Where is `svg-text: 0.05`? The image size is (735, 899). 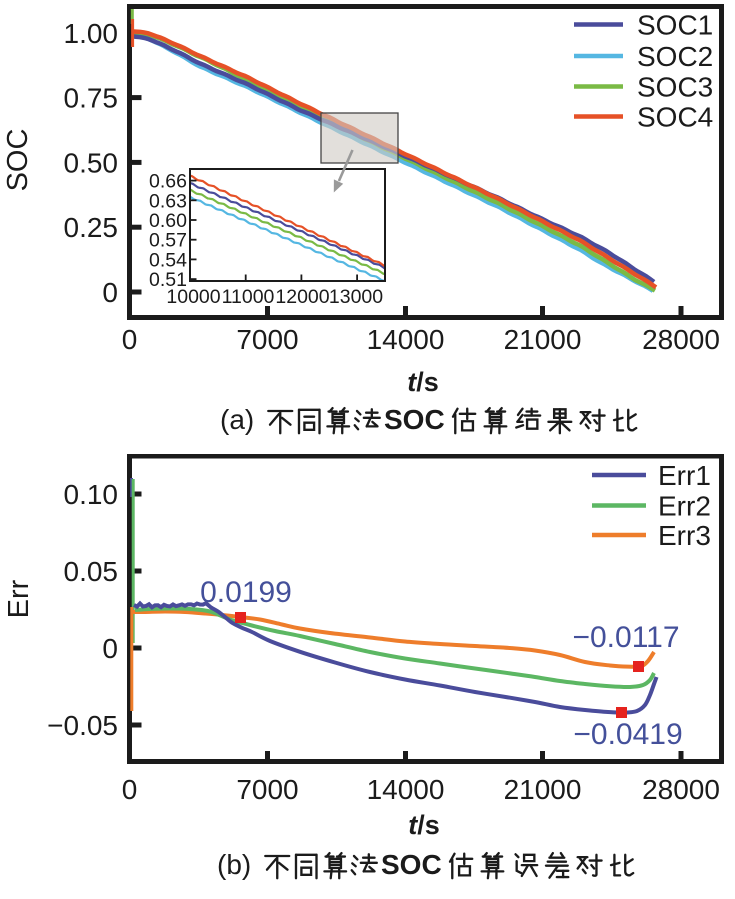
svg-text: 0.05 is located at coordinates (91, 571).